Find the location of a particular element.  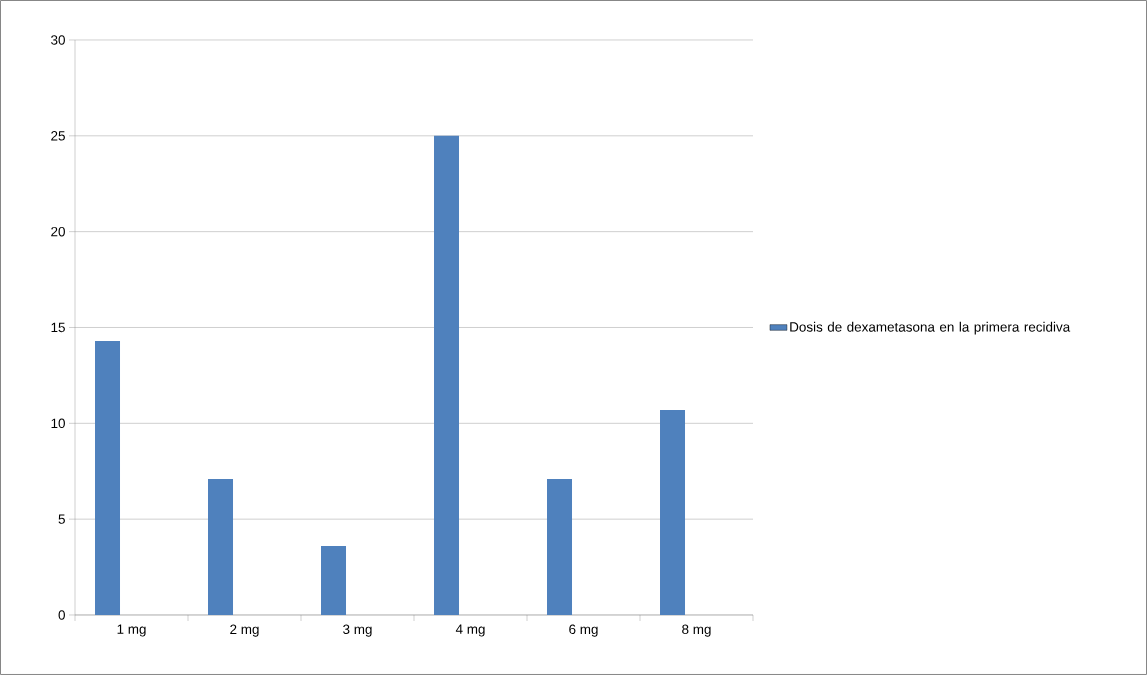

x-tick-label: 4 mg is located at coordinates (470, 630).